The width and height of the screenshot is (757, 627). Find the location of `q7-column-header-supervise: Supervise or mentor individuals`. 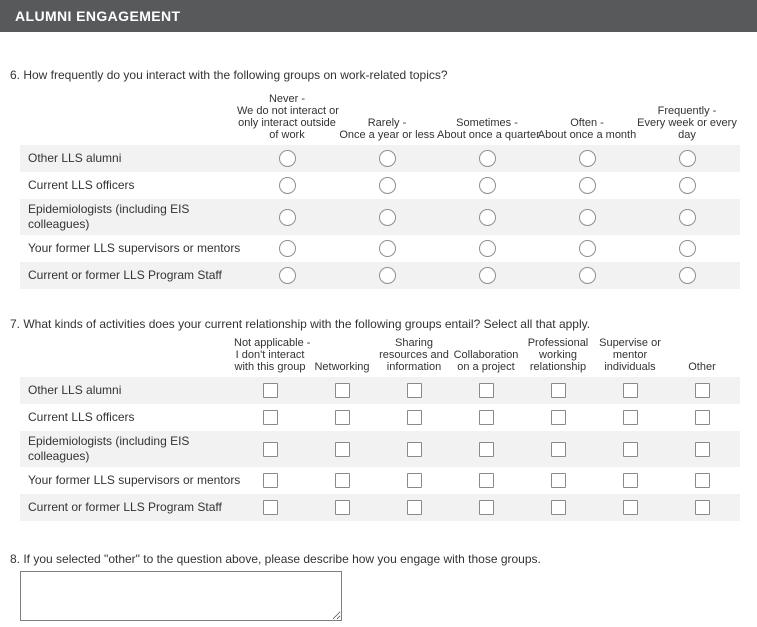

q7-column-header-supervise: Supervise or mentor individuals is located at coordinates (630, 355).